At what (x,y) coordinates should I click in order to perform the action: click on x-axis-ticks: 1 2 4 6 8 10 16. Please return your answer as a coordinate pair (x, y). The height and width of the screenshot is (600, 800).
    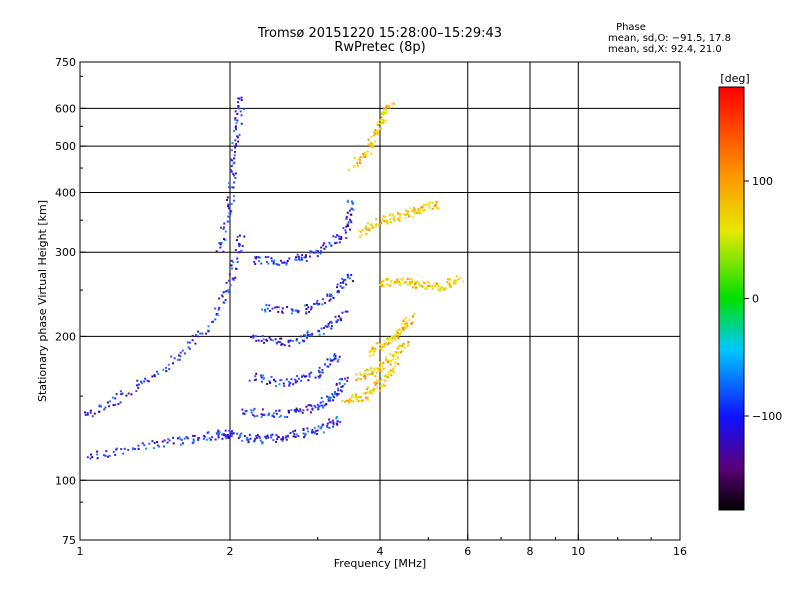
    Looking at the image, I should click on (382, 546).